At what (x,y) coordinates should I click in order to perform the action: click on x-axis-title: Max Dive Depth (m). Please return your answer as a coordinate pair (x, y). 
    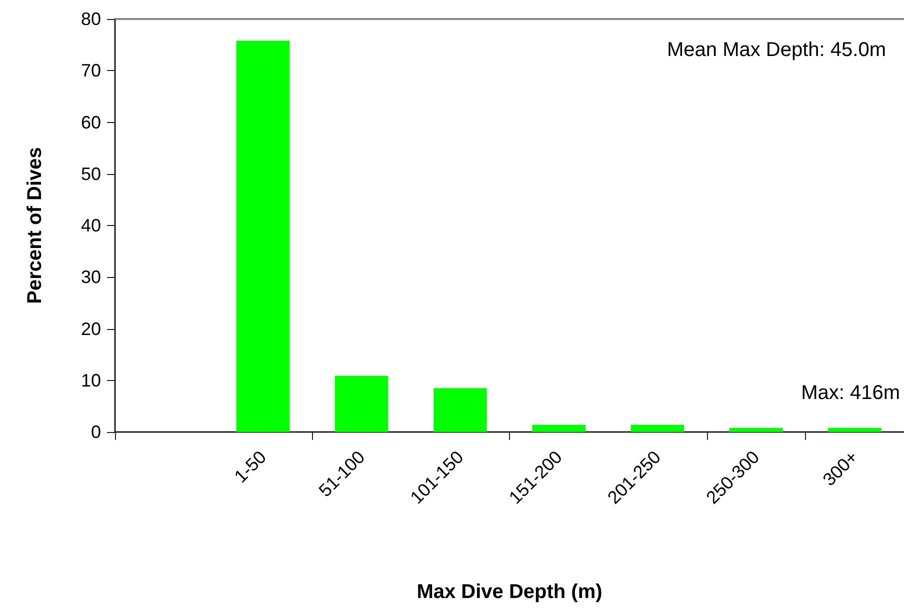
    Looking at the image, I should click on (509, 592).